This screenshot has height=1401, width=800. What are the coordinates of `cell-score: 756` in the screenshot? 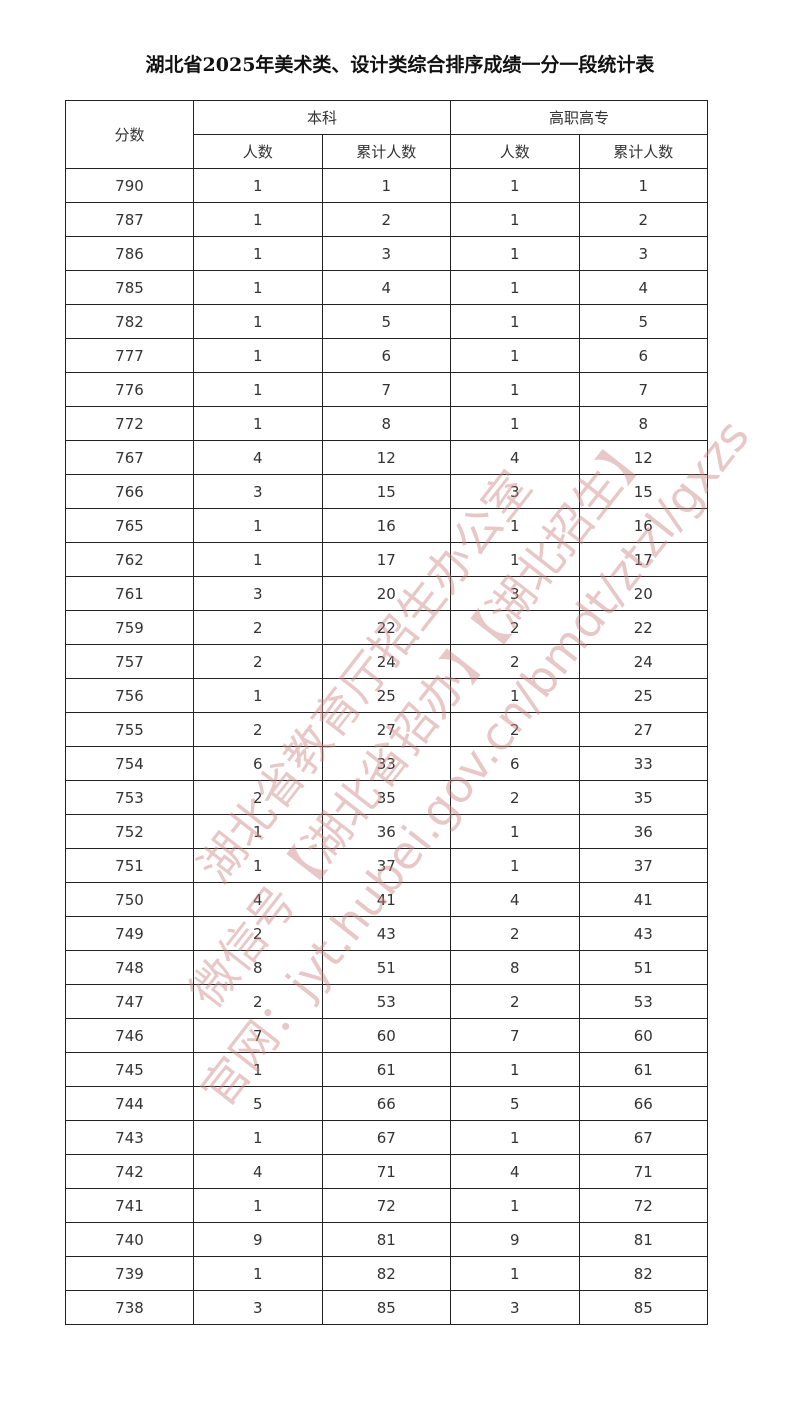 It's located at (129, 695).